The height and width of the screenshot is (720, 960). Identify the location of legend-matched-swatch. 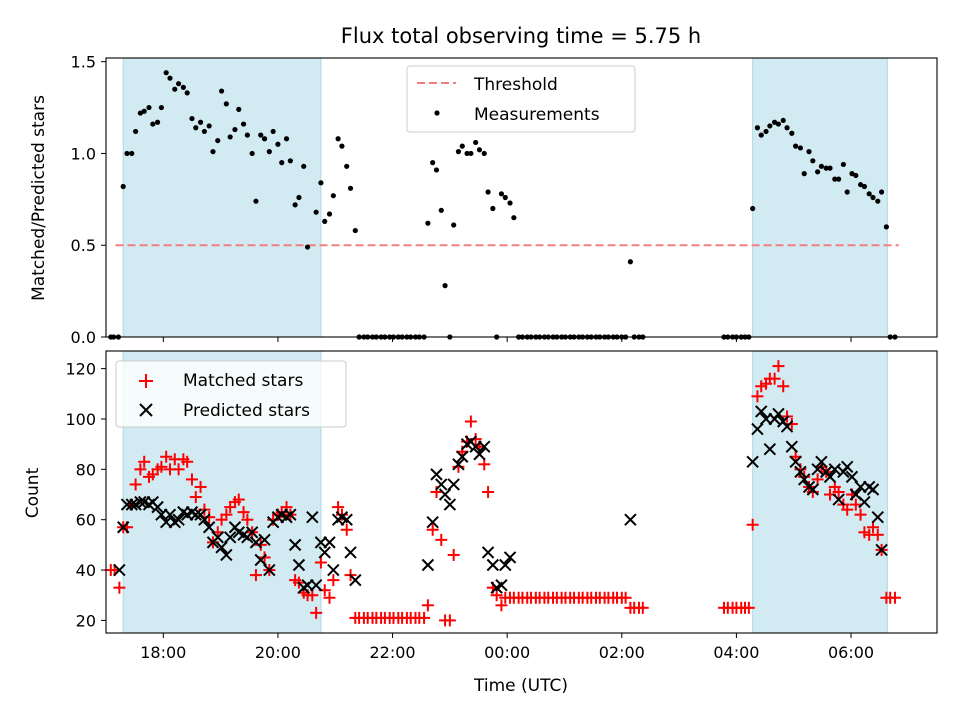
(146, 381).